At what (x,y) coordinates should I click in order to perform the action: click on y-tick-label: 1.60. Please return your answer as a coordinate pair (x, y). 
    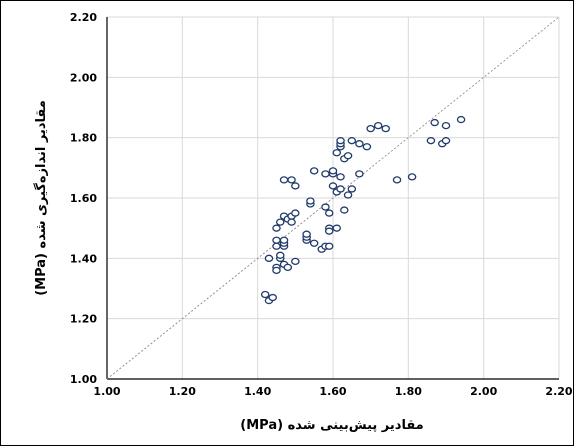
    Looking at the image, I should click on (83, 198).